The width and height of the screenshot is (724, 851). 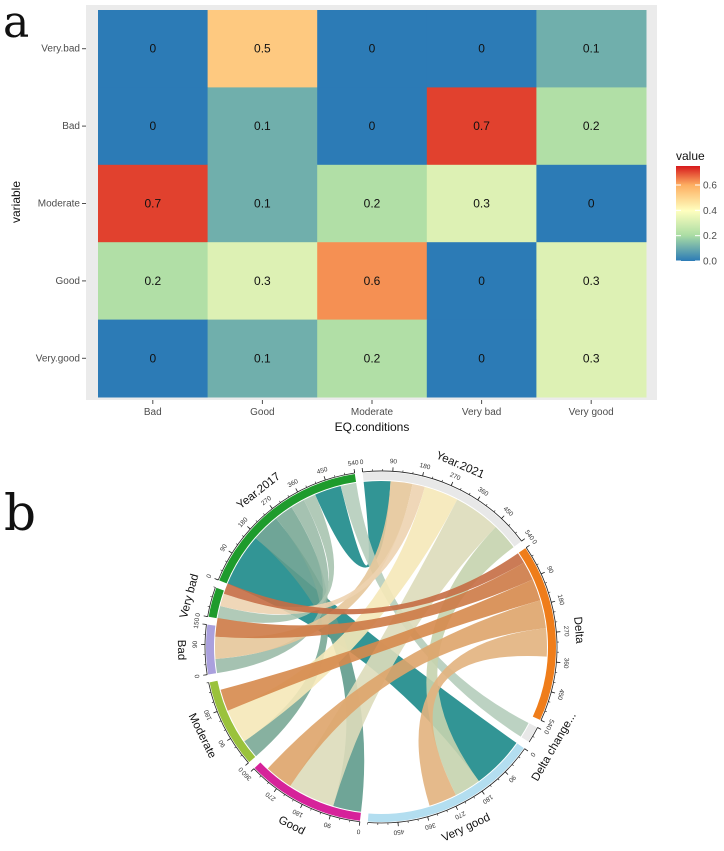 I want to click on chord-tick-label: 180, so click(x=425, y=466).